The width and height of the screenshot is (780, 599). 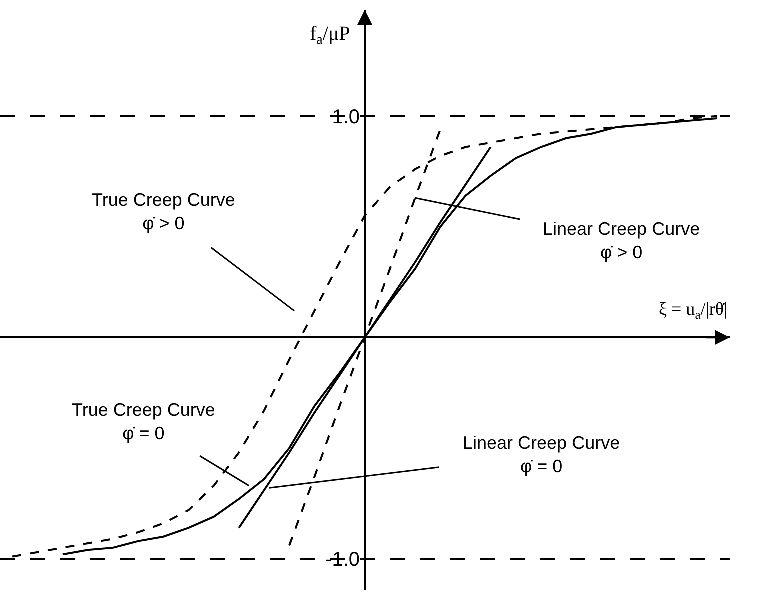 What do you see at coordinates (343, 560) in the screenshot?
I see `y-tick-label: -1.0` at bounding box center [343, 560].